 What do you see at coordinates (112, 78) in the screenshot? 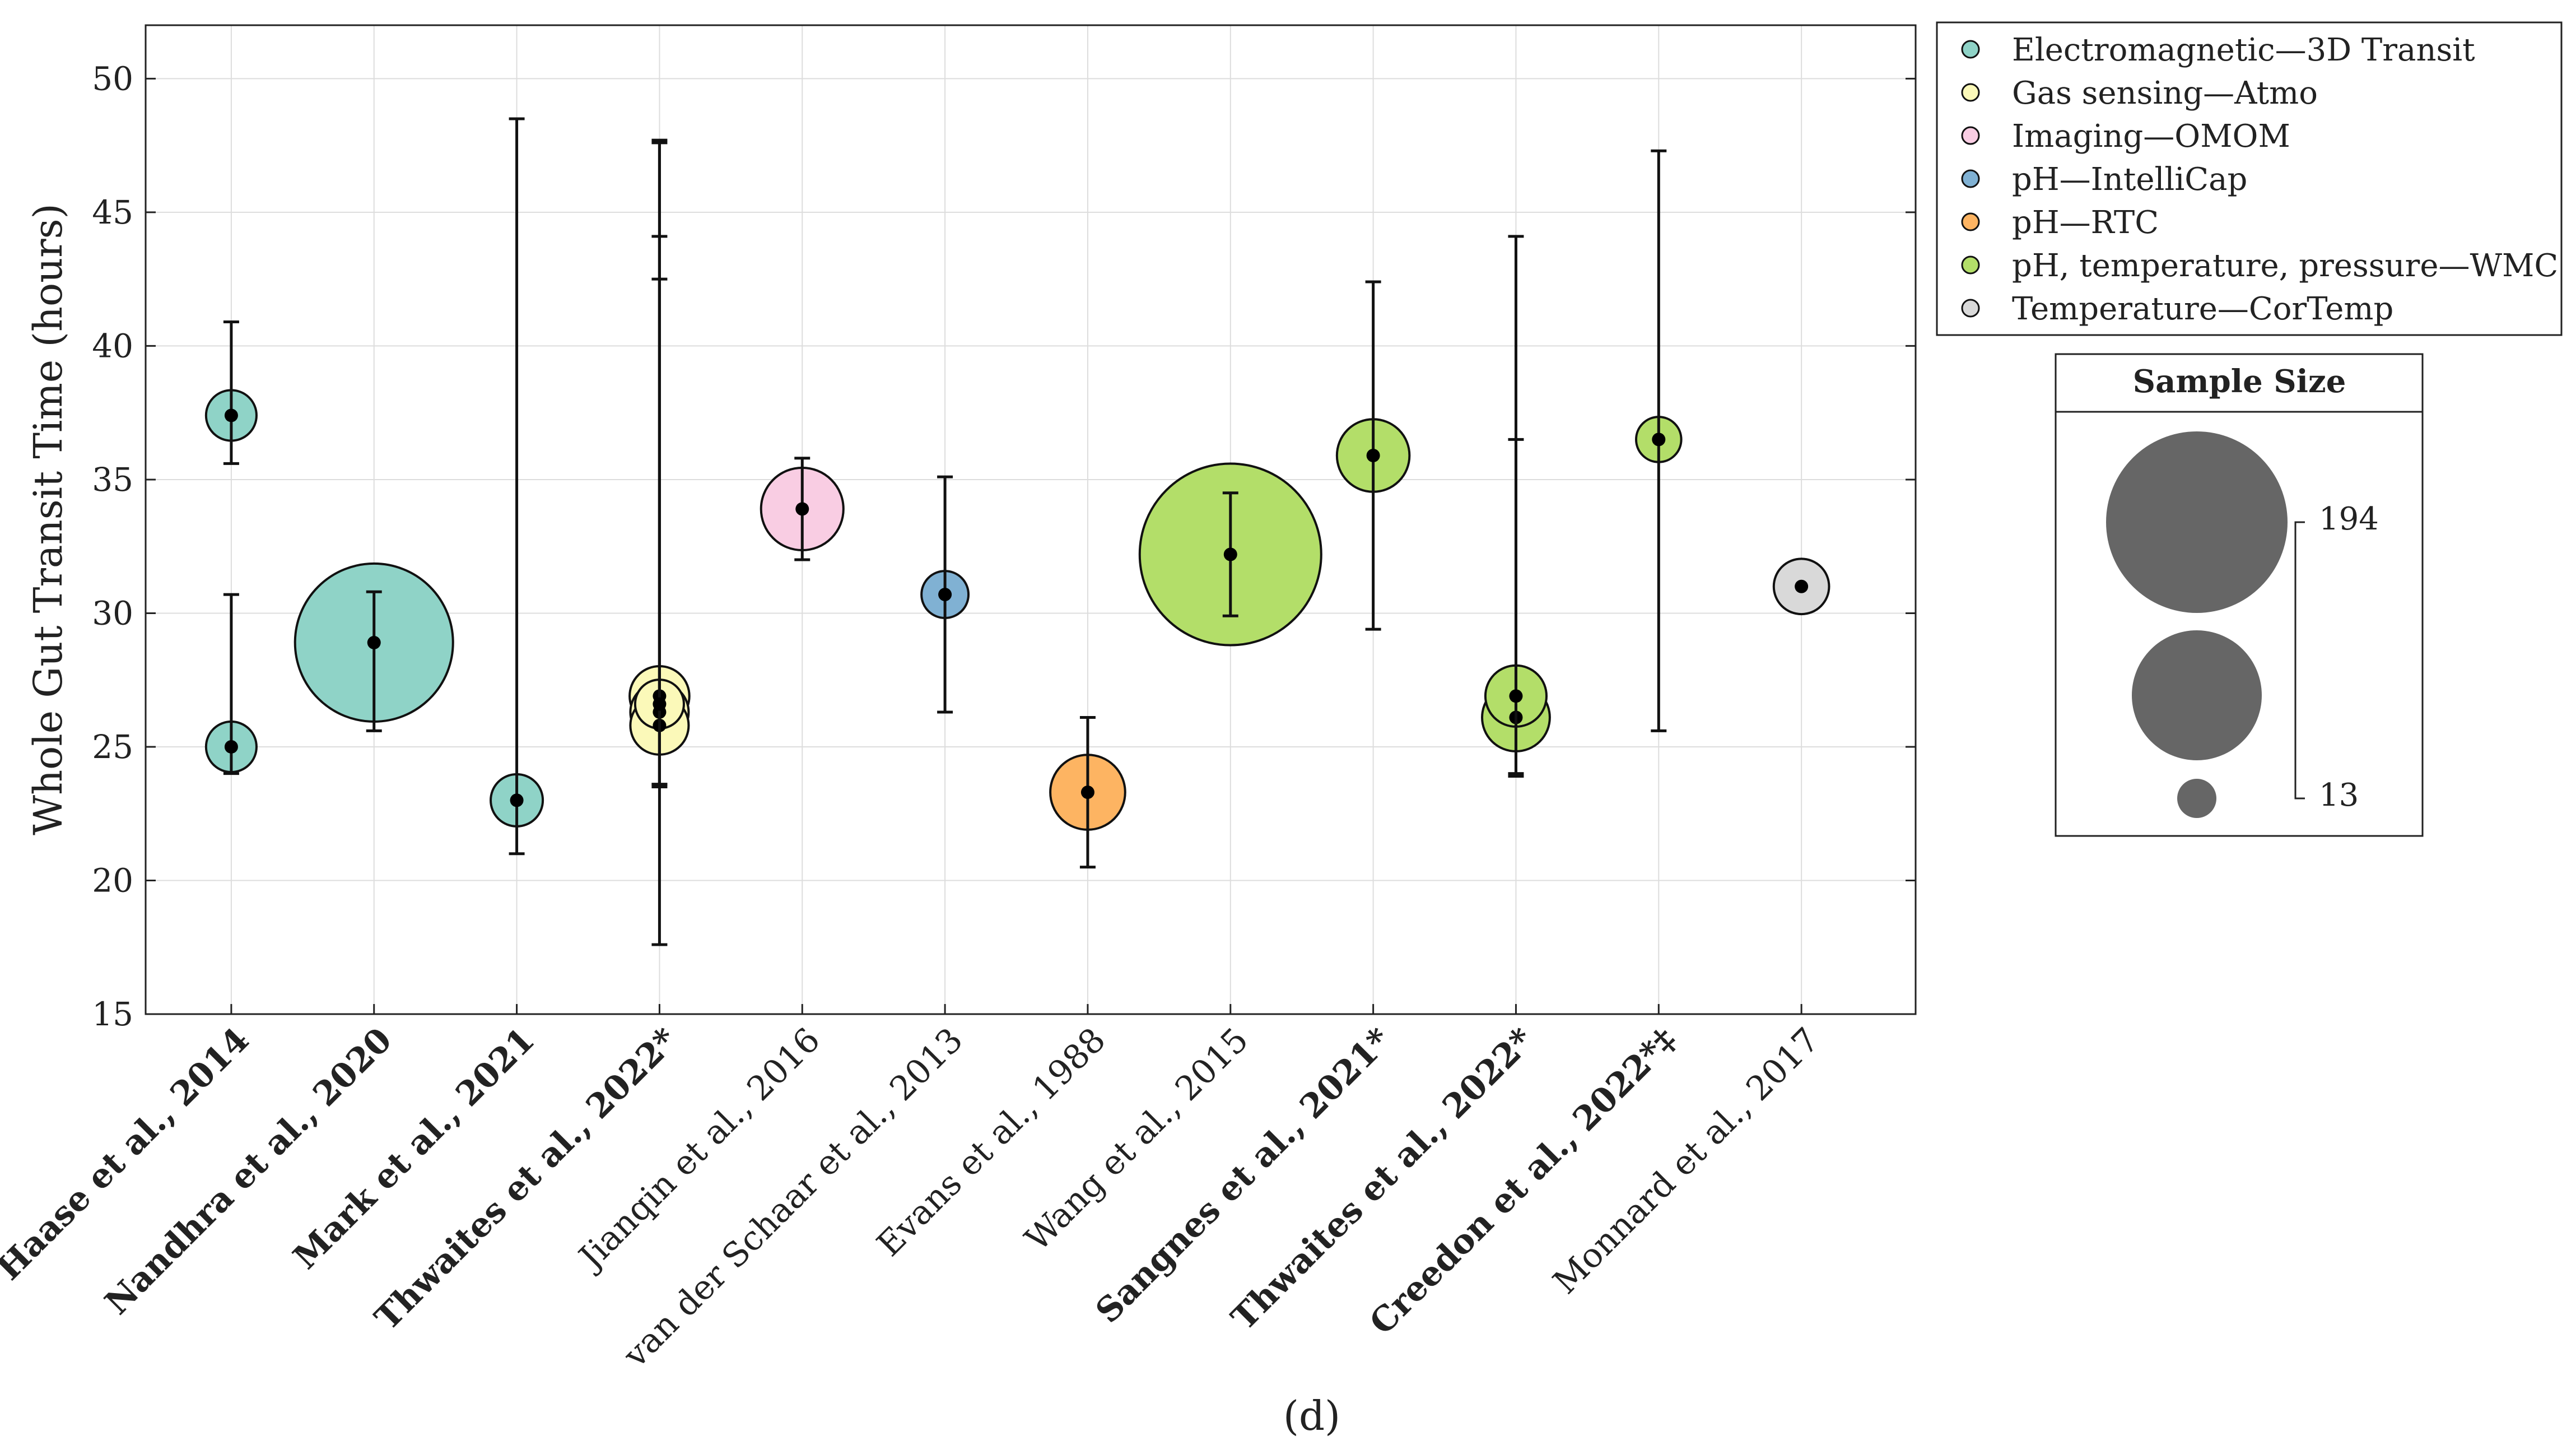
I see `y-tick-label: 50` at bounding box center [112, 78].